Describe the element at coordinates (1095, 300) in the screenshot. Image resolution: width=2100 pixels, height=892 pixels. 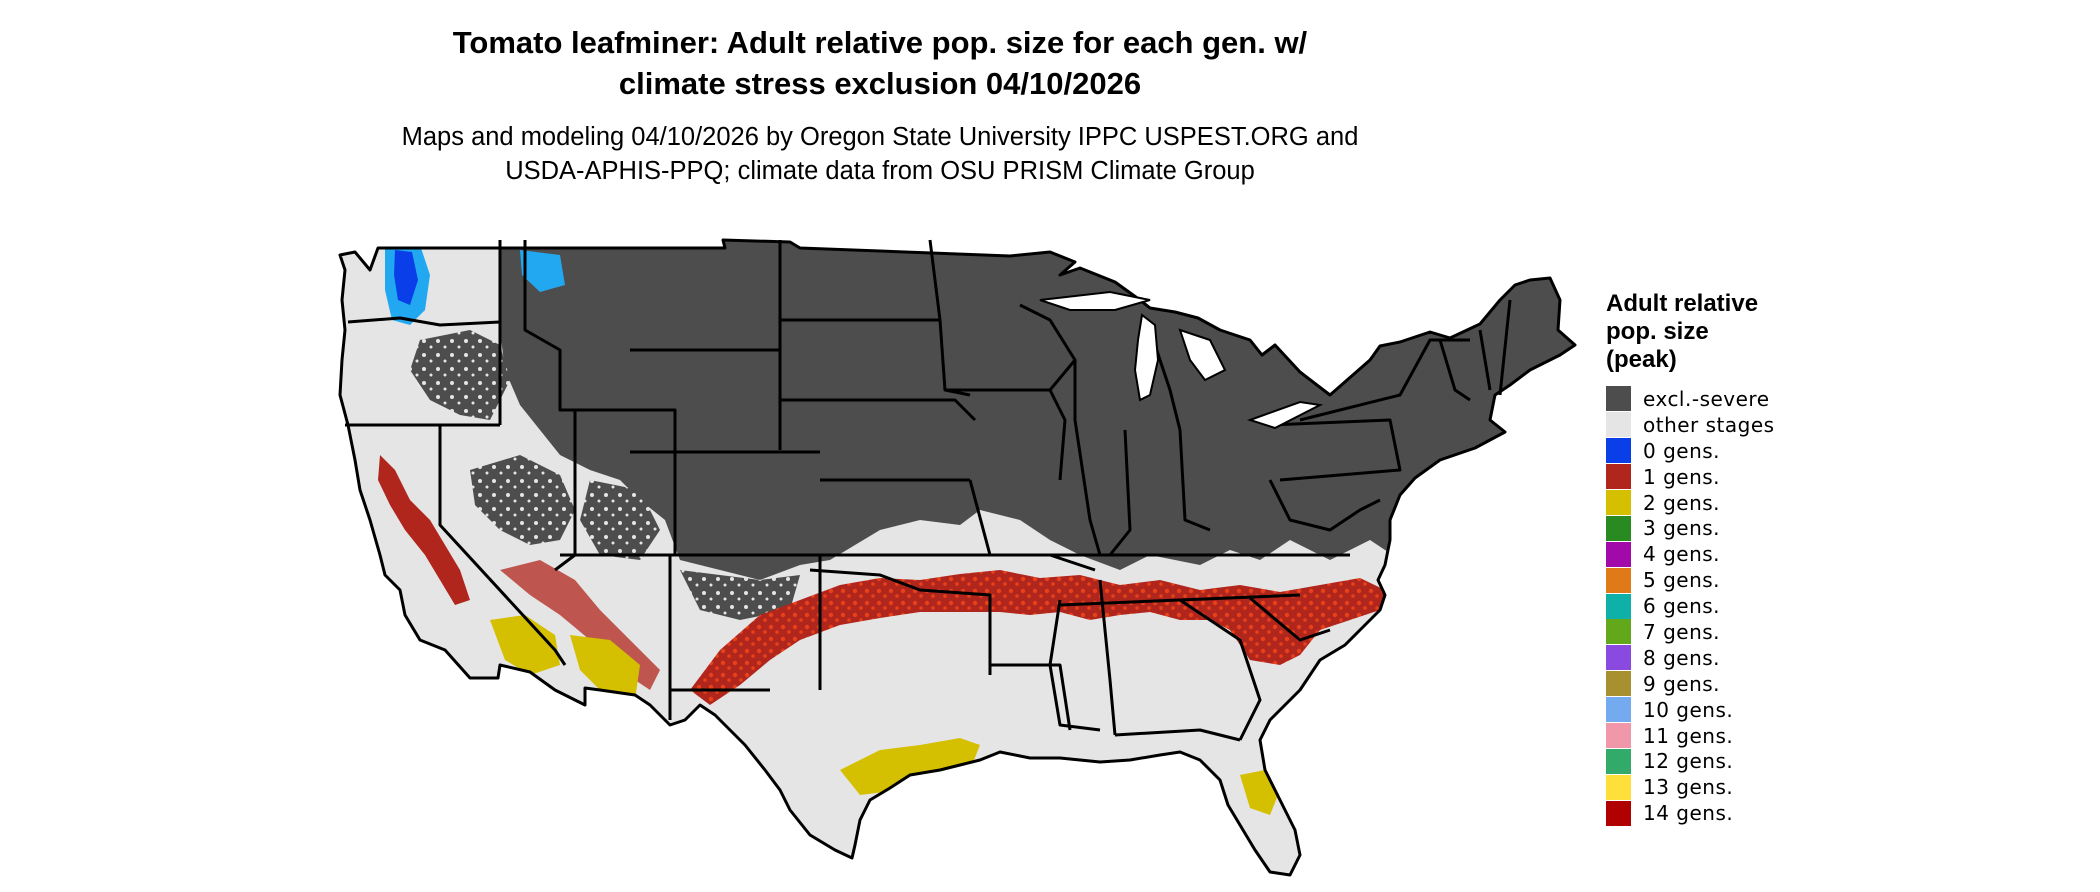
I see `lake-superior` at that location.